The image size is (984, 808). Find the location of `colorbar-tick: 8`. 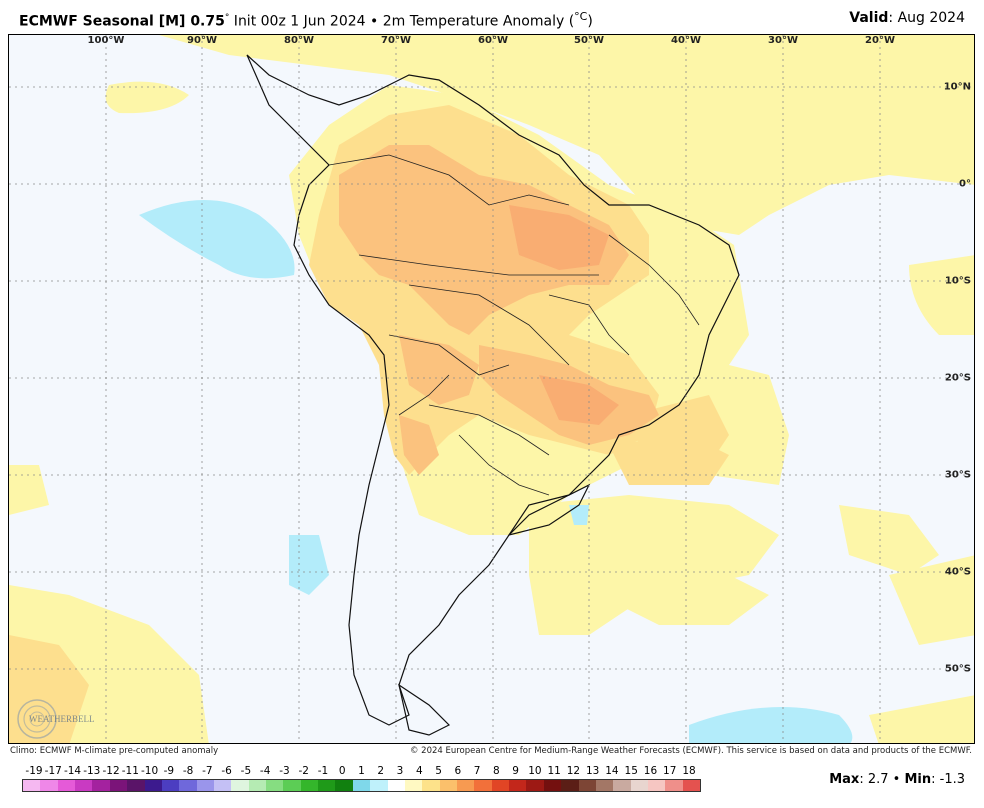

colorbar-tick: 8 is located at coordinates (496, 771).